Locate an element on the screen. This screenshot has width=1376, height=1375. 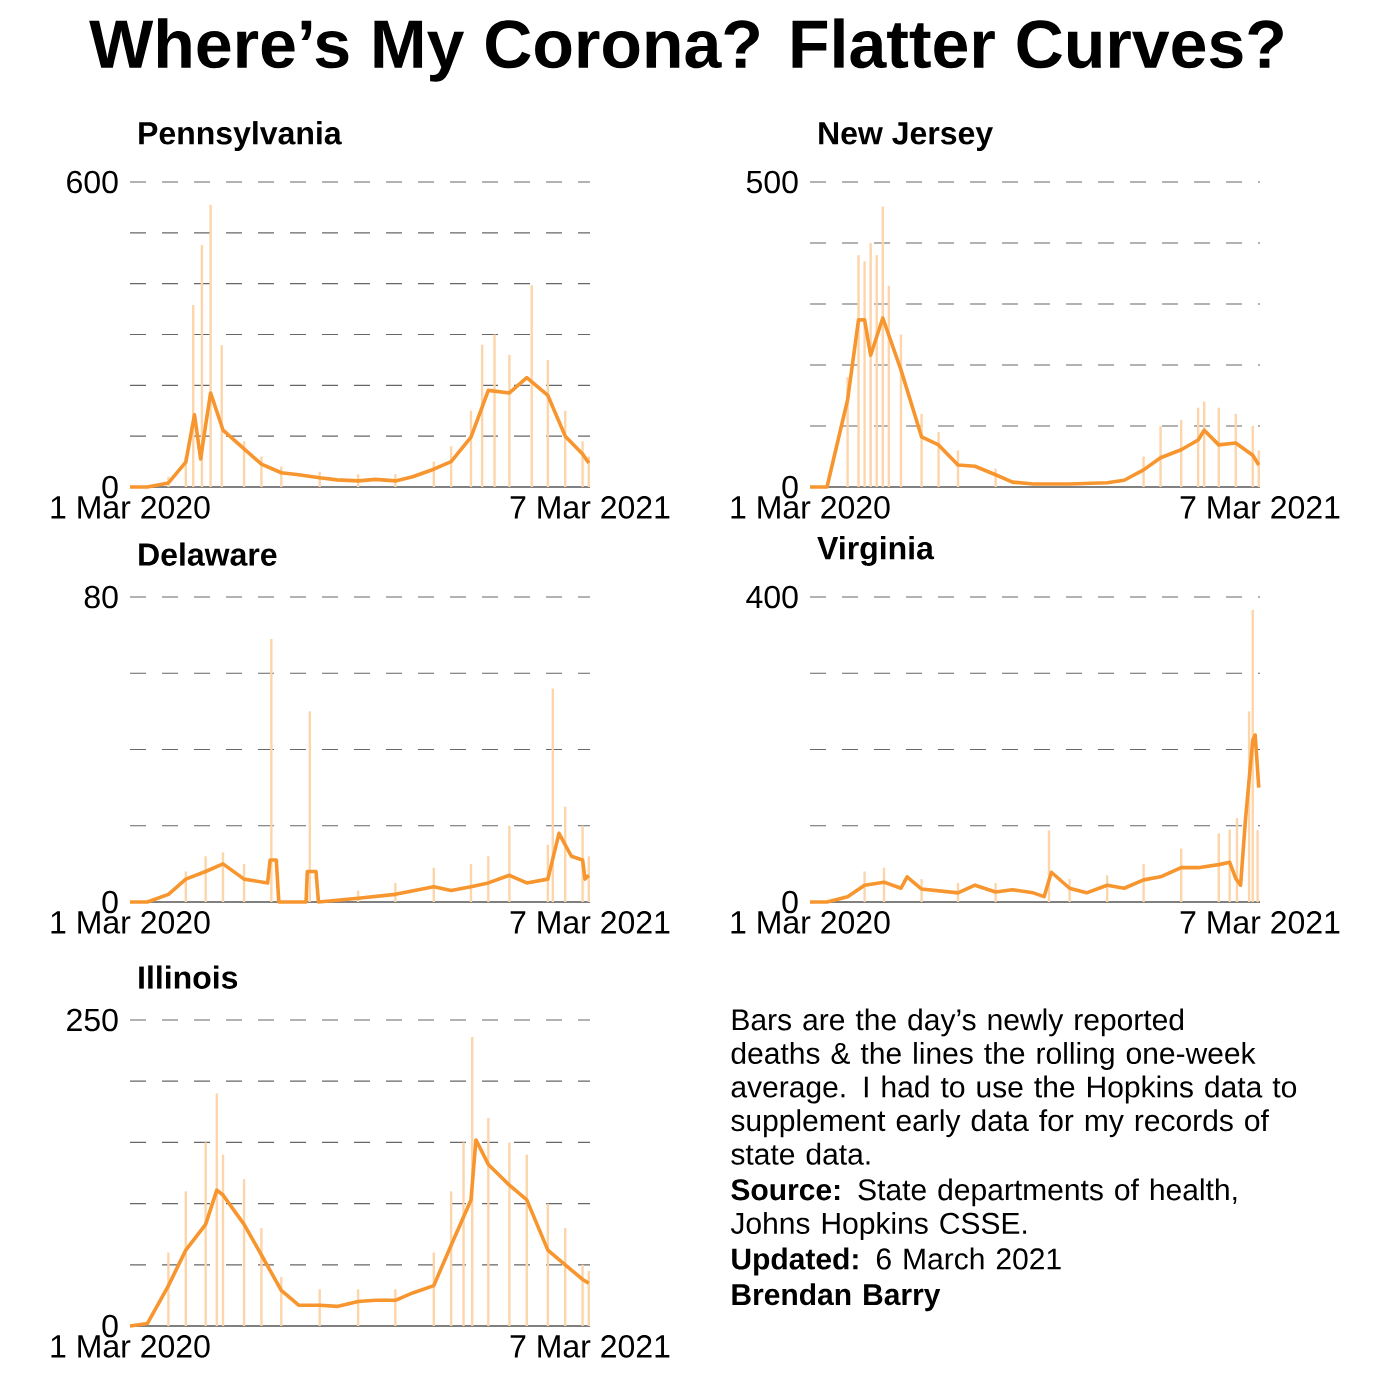
y-tick-label: 80 is located at coordinates (101, 597).